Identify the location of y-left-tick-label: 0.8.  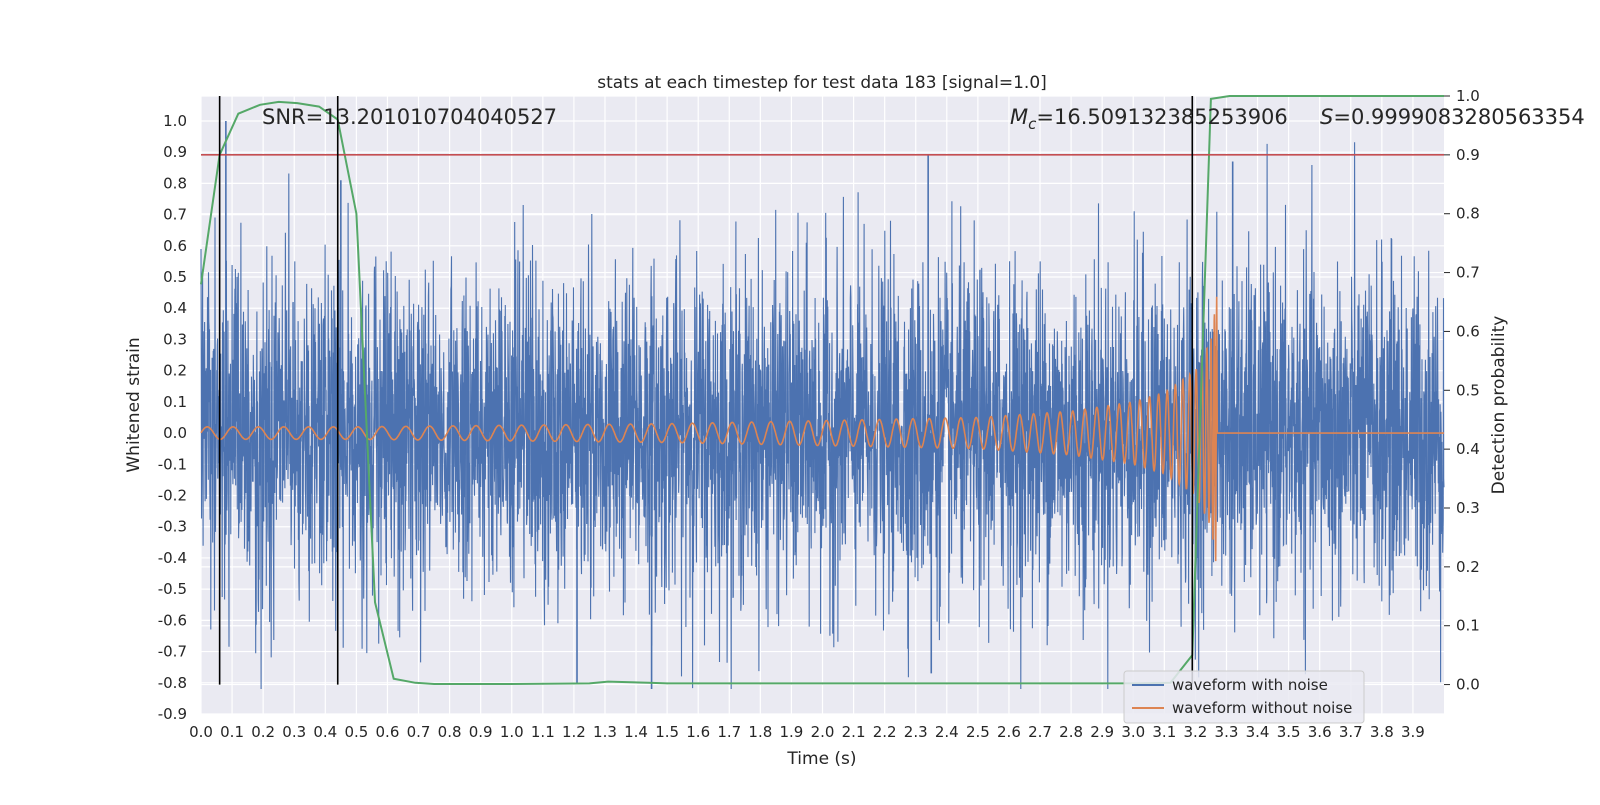
(175, 183).